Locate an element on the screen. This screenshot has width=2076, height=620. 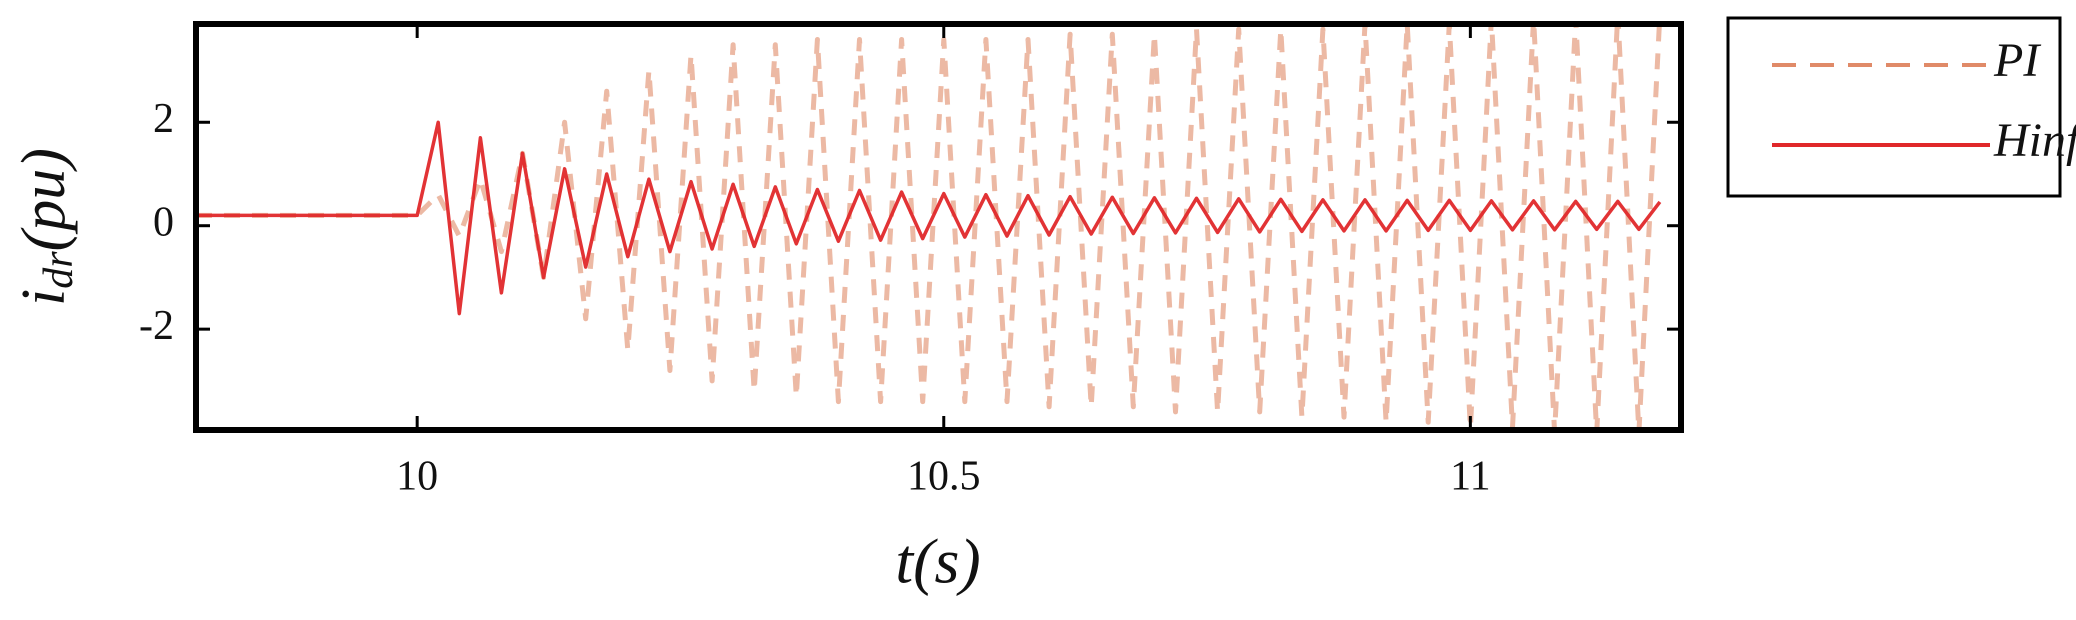
y-label-main: i is located at coordinates (44, 297).